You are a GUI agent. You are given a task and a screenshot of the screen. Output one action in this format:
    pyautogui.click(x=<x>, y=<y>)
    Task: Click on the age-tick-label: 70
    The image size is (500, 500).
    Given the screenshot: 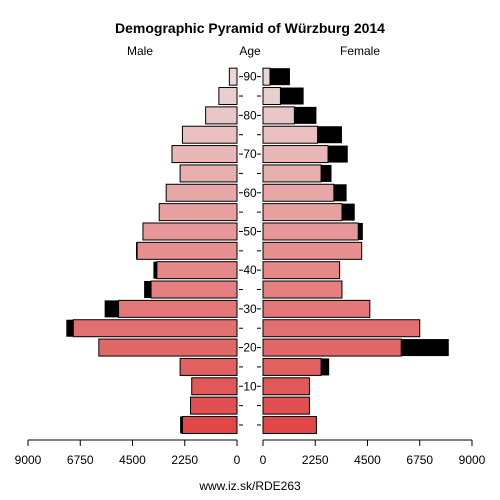 What is the action you would take?
    pyautogui.click(x=250, y=154)
    